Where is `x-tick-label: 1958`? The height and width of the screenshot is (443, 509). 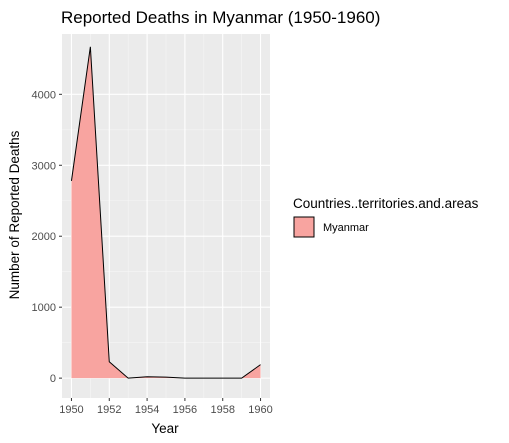
x-tick-label: 1958 is located at coordinates (222, 410).